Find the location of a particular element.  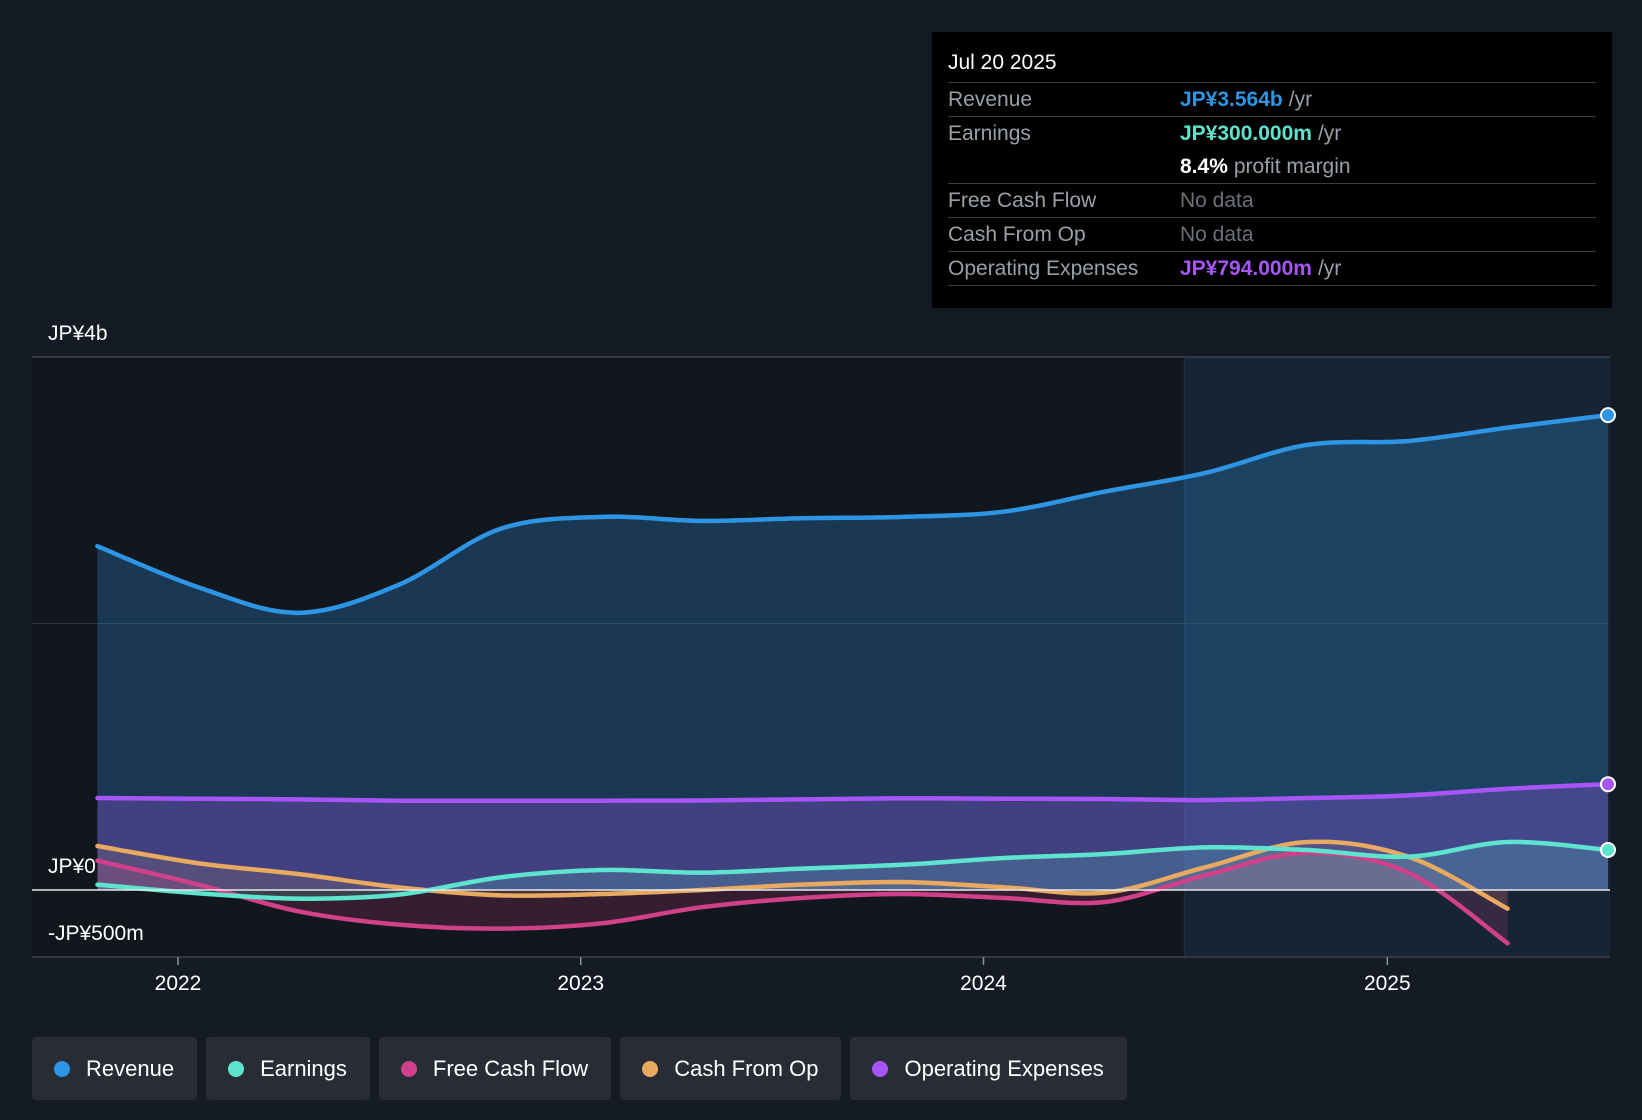

tooltip-value: 8.4% is located at coordinates (1204, 166).